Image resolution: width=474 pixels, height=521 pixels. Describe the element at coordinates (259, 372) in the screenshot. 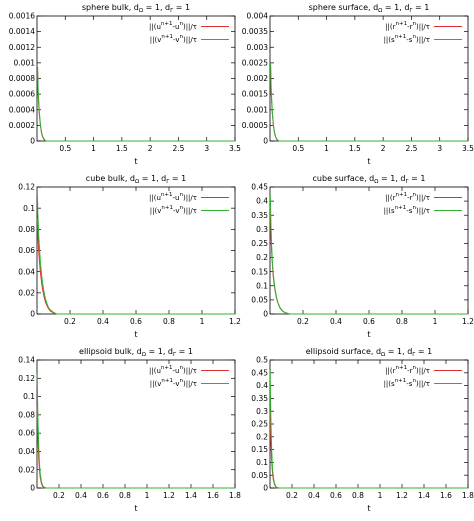

I see `y-tick-label: 0.45` at that location.